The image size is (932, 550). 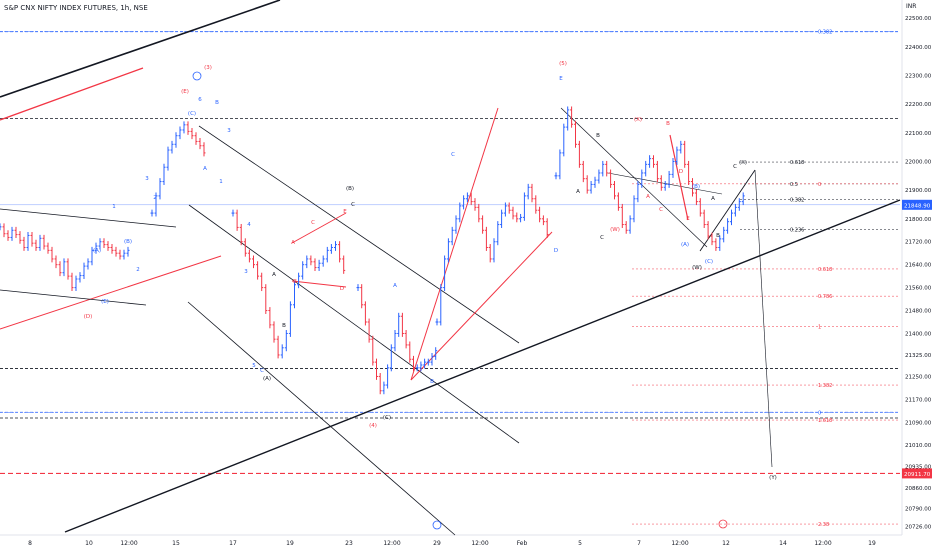 What do you see at coordinates (481, 306) in the screenshot?
I see `up-channel-lower` at bounding box center [481, 306].